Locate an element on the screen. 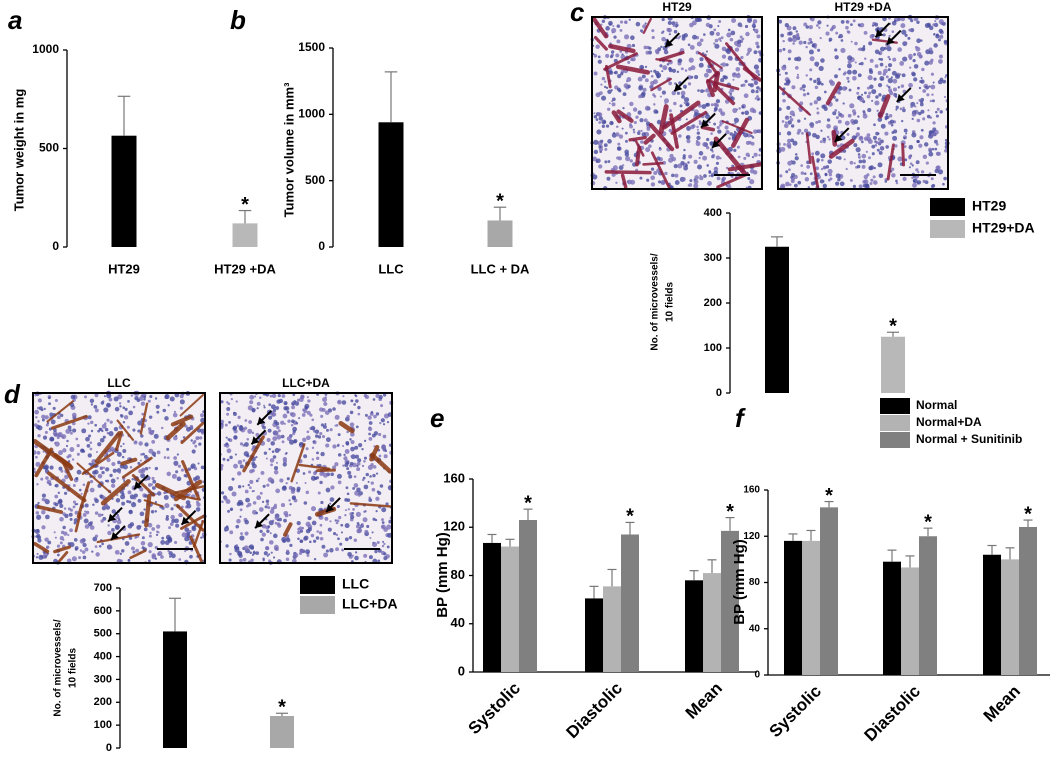 The width and height of the screenshot is (1050, 772). y-tick-label: 300 is located at coordinates (103, 679).